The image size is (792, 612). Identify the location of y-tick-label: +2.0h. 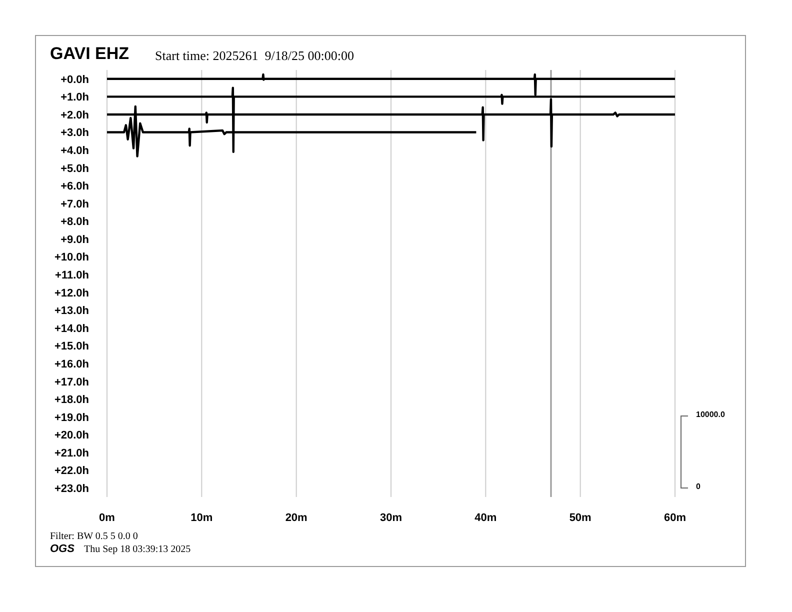
(75, 115).